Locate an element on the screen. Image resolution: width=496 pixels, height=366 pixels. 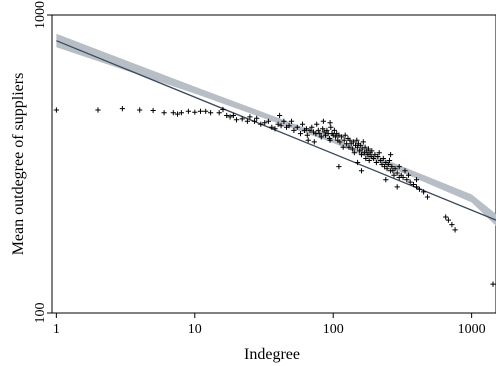
x-tick-label: 1000 is located at coordinates (472, 329).